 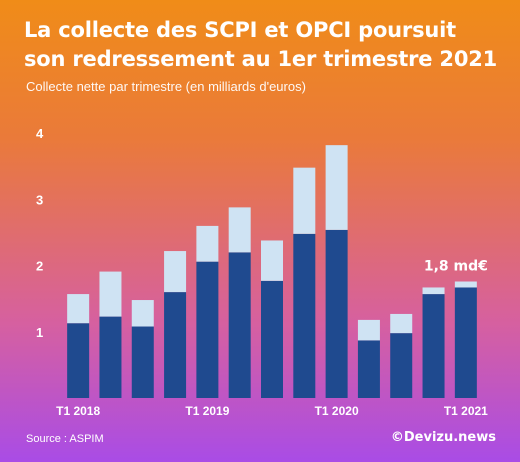 I want to click on x-tick-label: T1 2018, so click(x=78, y=411).